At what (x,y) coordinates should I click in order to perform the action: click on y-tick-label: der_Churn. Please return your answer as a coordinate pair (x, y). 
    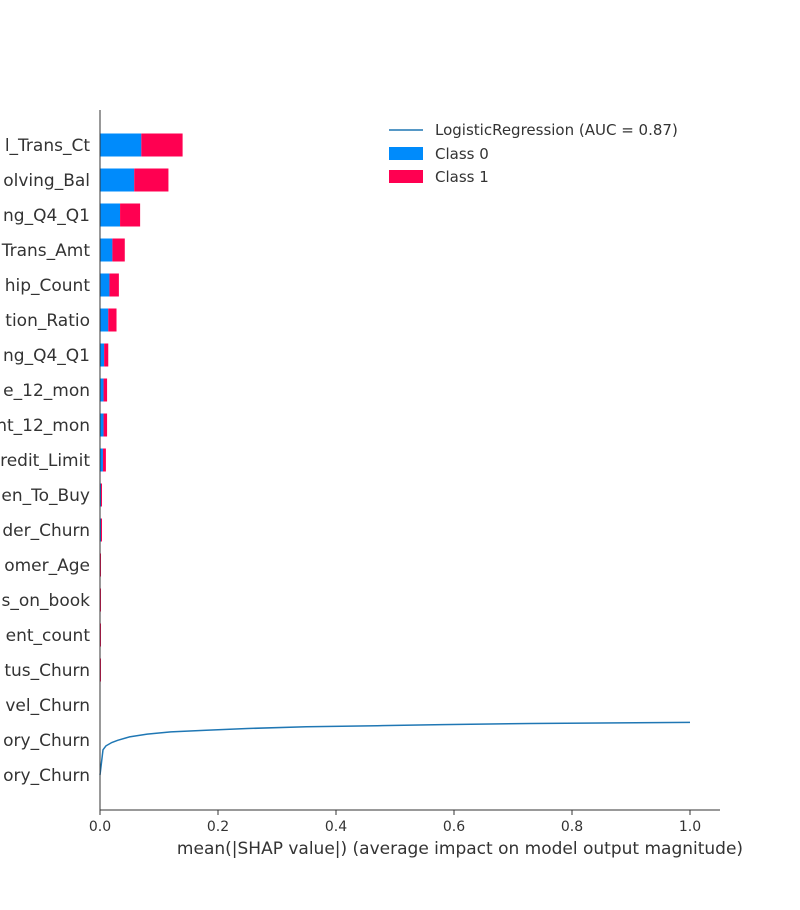
    Looking at the image, I should click on (46, 531).